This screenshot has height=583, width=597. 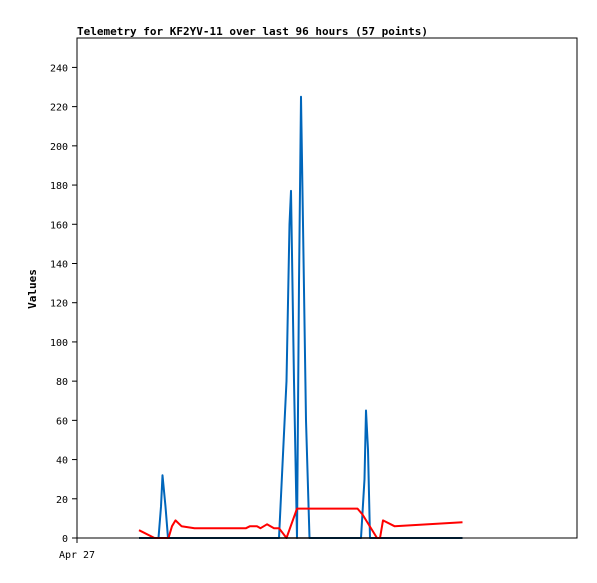 I want to click on y-tick-label: 220, so click(x=59, y=108).